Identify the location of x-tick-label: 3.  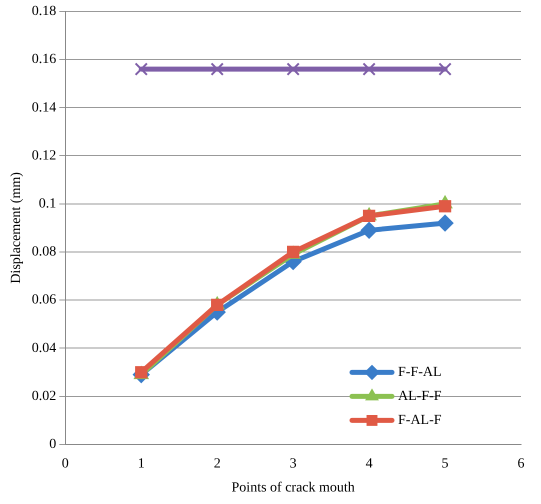
(293, 464).